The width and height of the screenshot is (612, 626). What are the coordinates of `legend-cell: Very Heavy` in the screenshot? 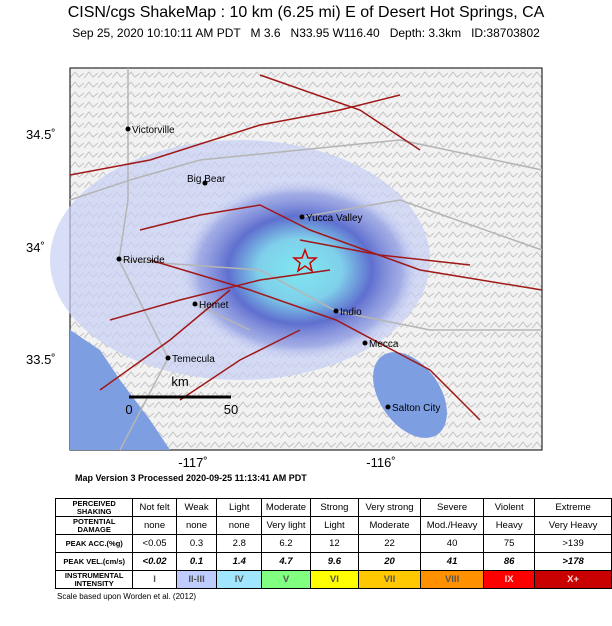 It's located at (573, 525).